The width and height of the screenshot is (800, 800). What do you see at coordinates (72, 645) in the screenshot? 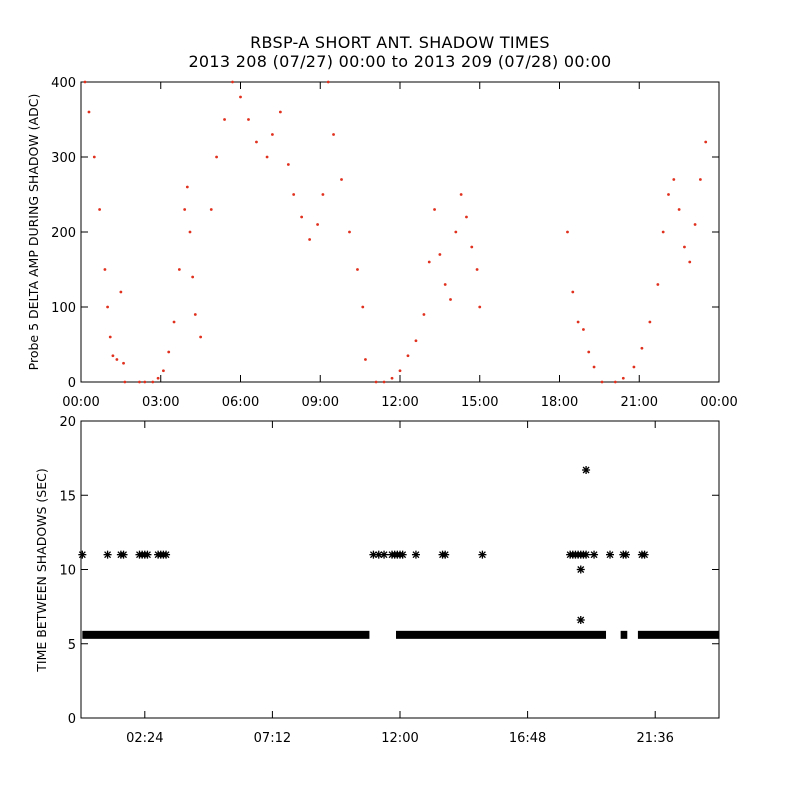
I see `y-tick-label: 5` at bounding box center [72, 645].